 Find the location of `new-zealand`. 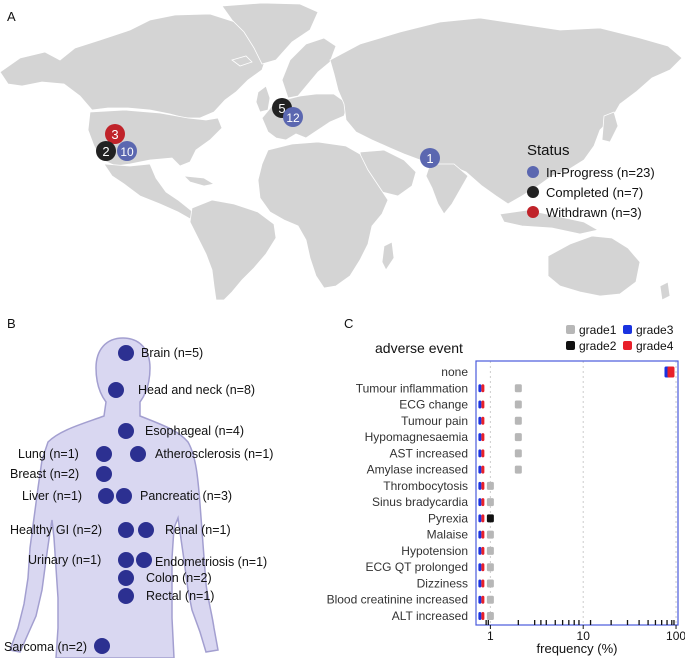

new-zealand is located at coordinates (665, 291).